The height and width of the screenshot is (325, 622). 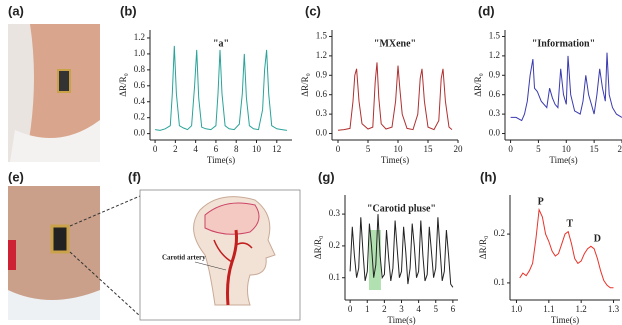 What do you see at coordinates (563, 43) in the screenshot?
I see `chart-title: "Information"` at bounding box center [563, 43].